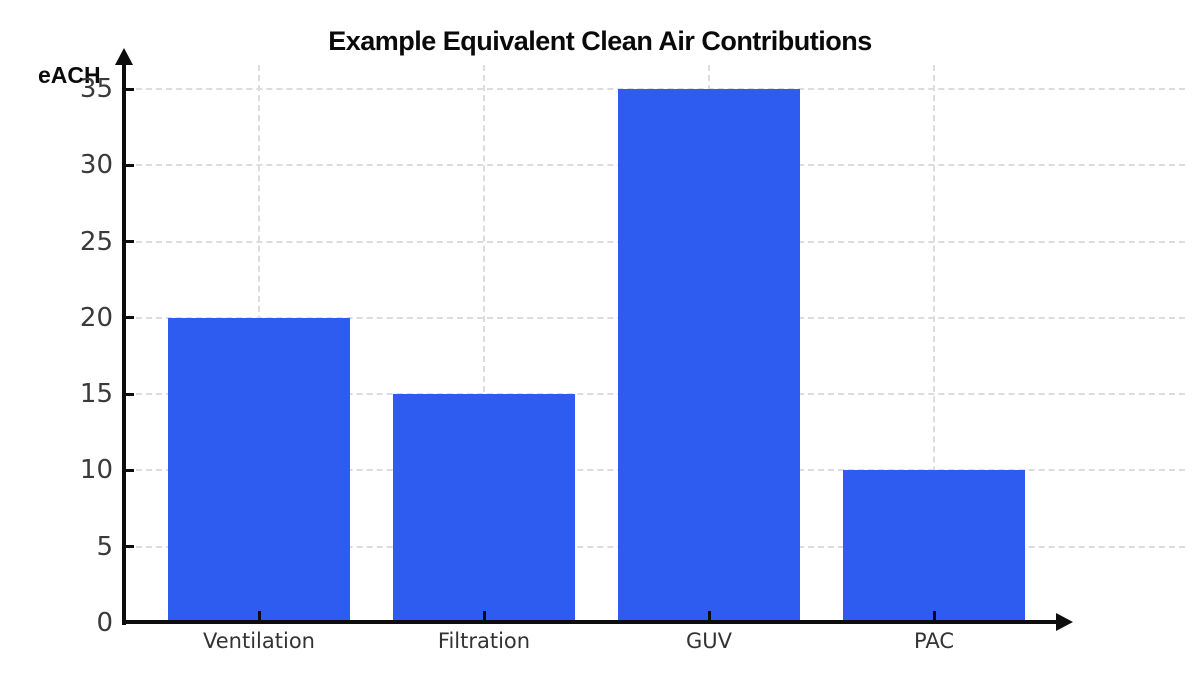 The width and height of the screenshot is (1200, 675). I want to click on x-axis-line, so click(591, 622).